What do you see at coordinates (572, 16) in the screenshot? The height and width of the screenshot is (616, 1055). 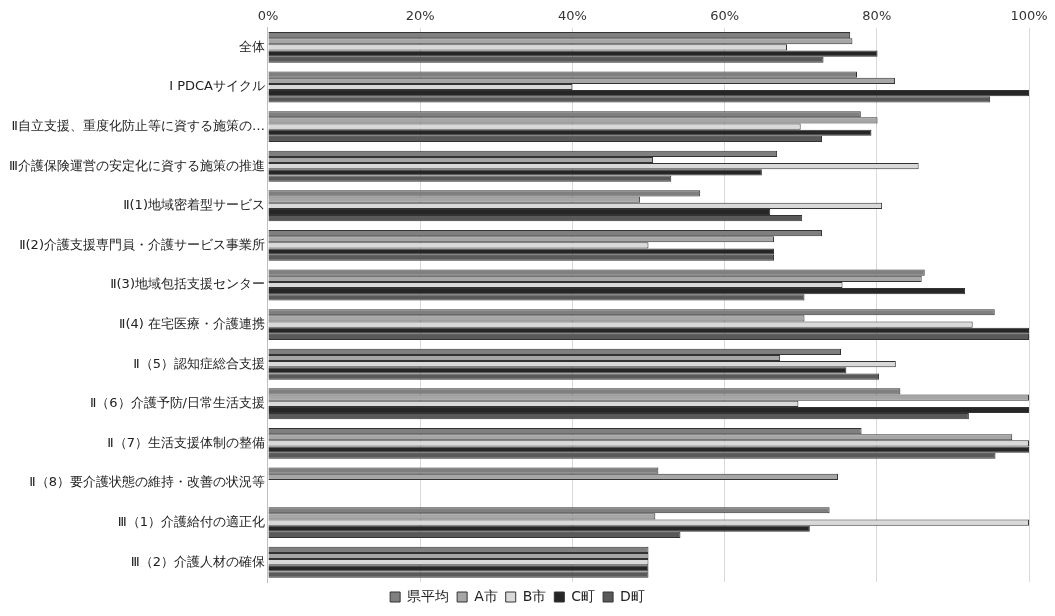 I see `x-tick-label: 40%` at bounding box center [572, 16].